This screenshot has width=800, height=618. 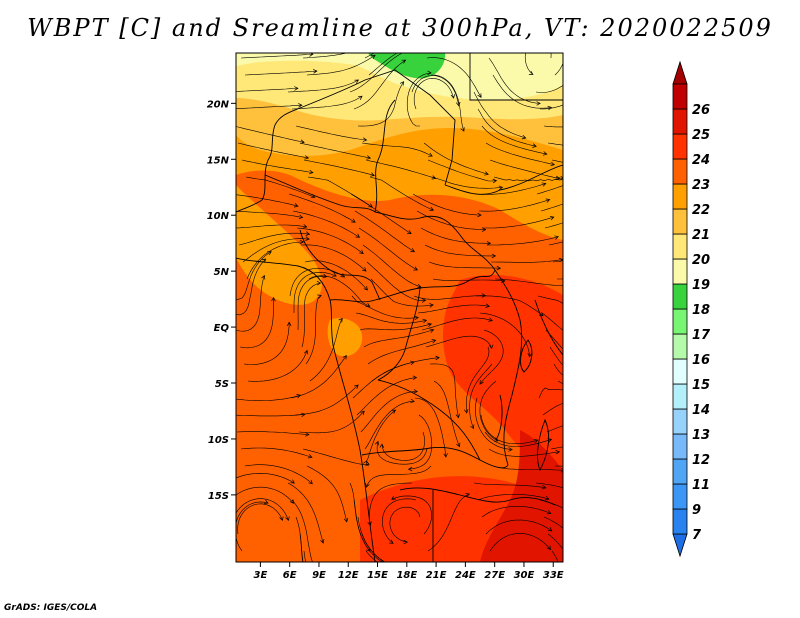 What do you see at coordinates (345, 337) in the screenshot?
I see `field-band-22-center` at bounding box center [345, 337].